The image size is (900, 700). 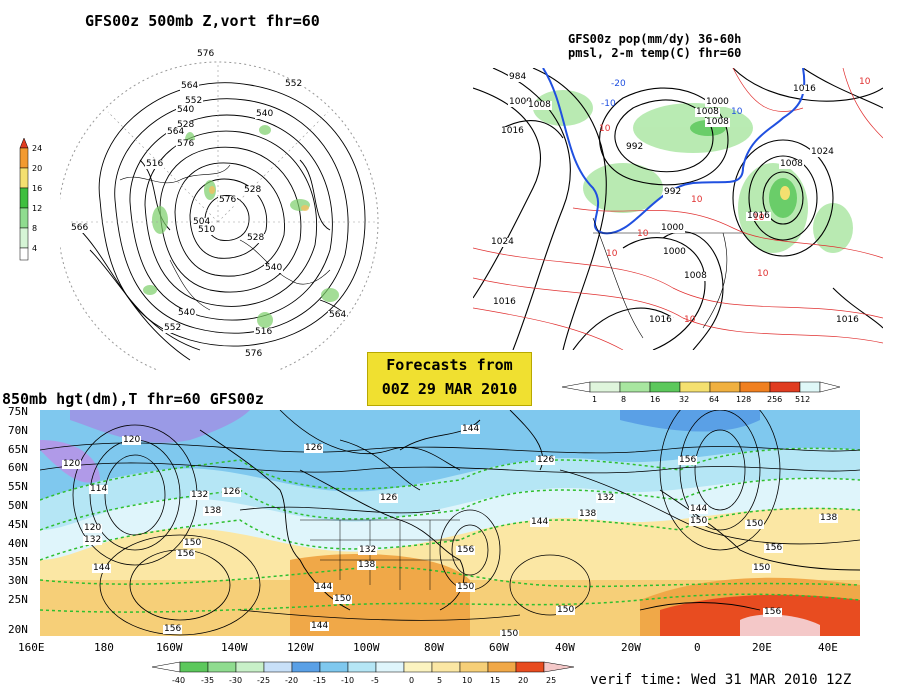 I want to click on contour-label: 504, so click(x=202, y=222).